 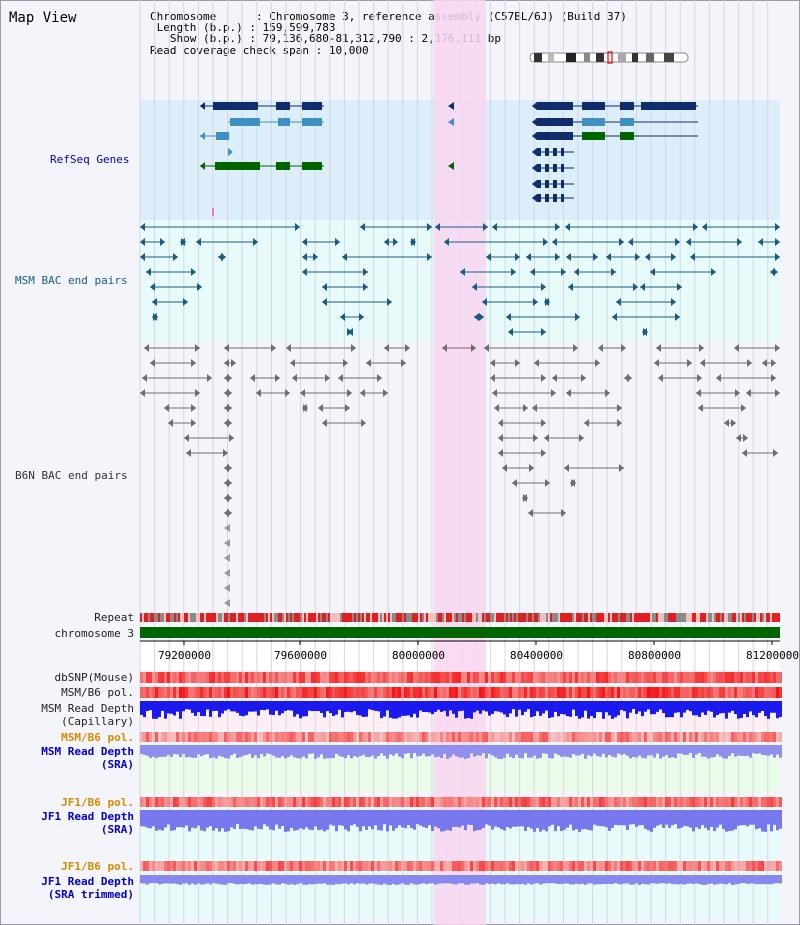 I want to click on msm-depth-sra-sub: (SRA), so click(x=117, y=764).